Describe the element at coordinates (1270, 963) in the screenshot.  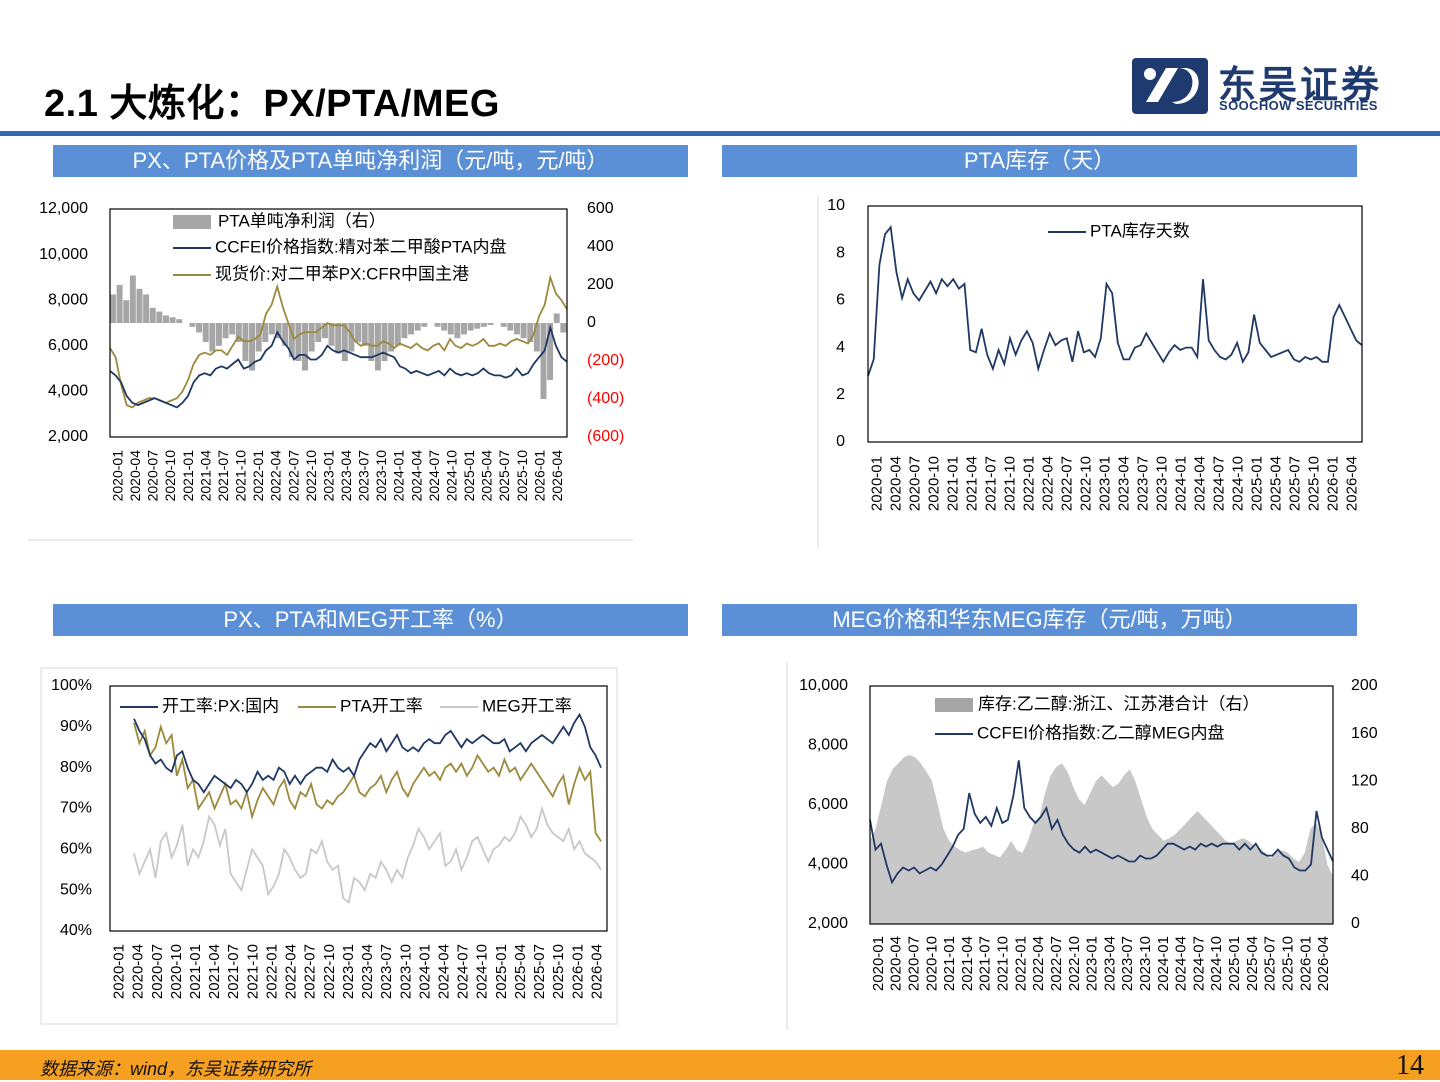
I see `chart4-x-tick-label: 2025-07` at that location.